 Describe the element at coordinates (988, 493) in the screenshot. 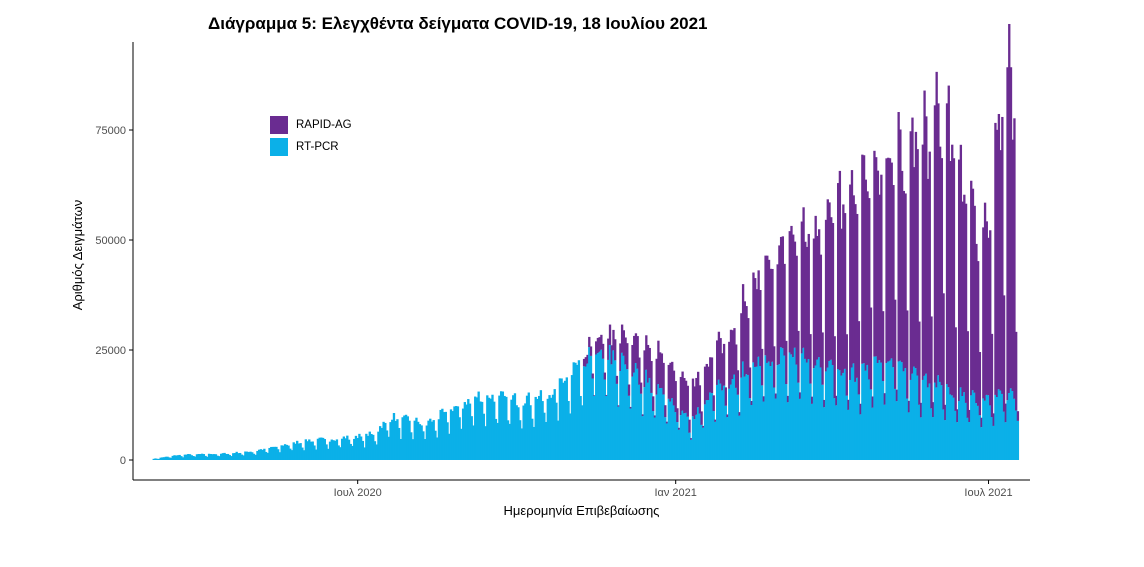

I see `x-tick-label: Ιουλ 2021` at that location.